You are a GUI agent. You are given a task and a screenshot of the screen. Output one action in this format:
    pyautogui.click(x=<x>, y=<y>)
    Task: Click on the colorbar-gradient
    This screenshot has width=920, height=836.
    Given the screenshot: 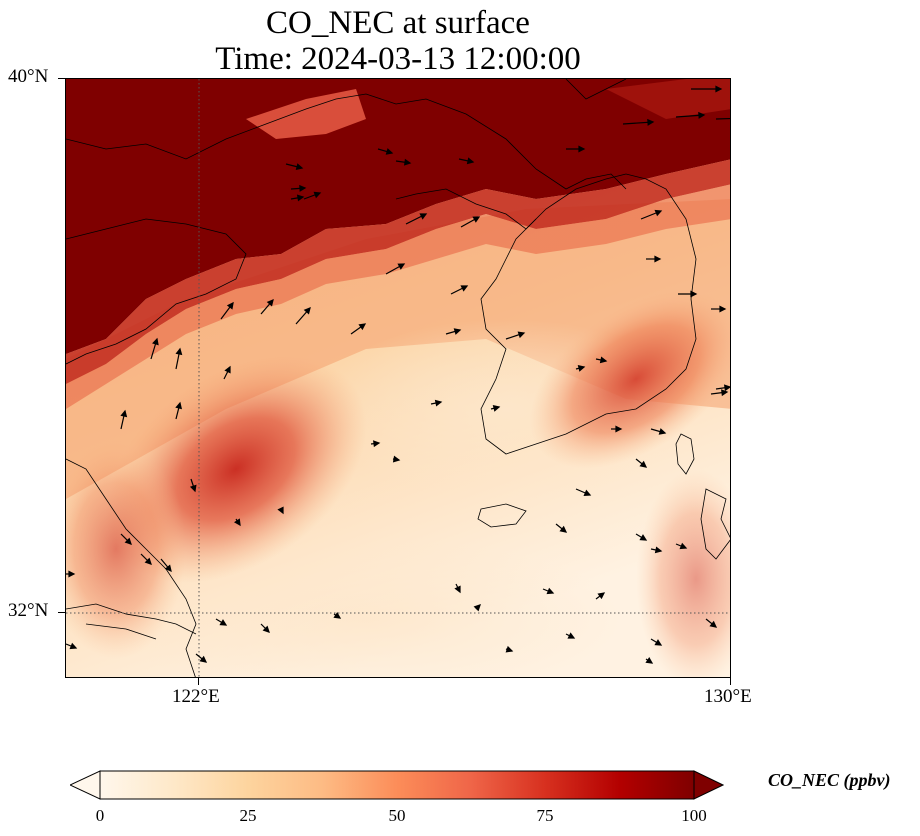 What is the action you would take?
    pyautogui.click(x=397, y=785)
    